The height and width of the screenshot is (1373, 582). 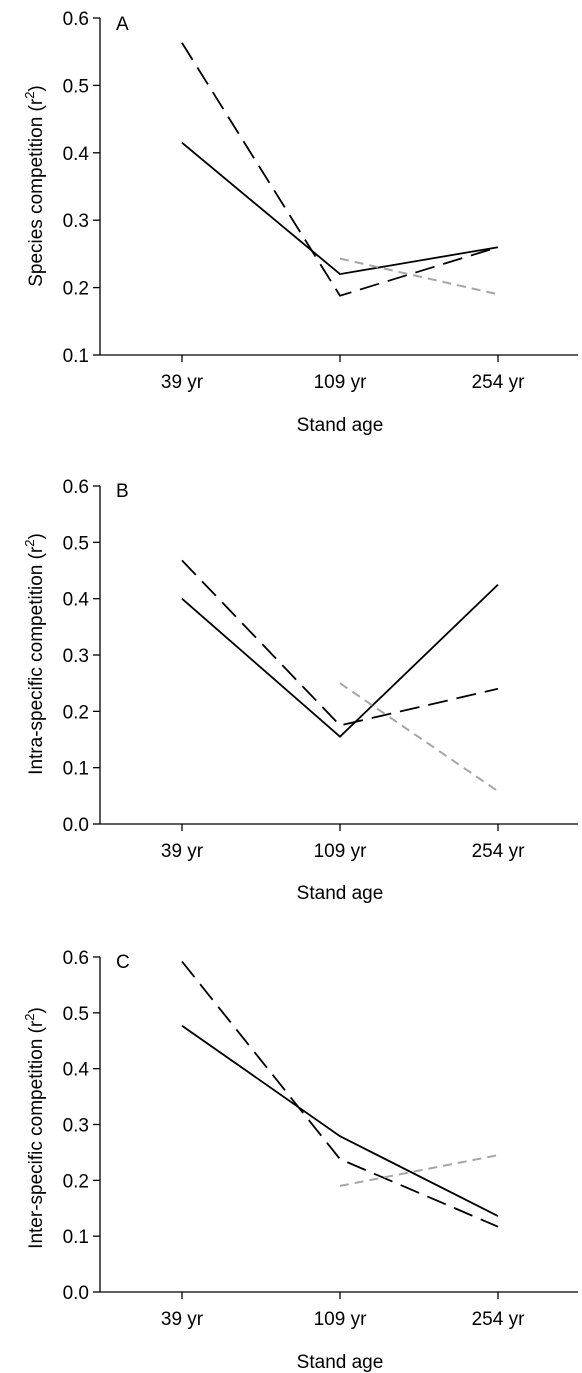 I want to click on x-tick-label-b: 39 yr, so click(x=182, y=851).